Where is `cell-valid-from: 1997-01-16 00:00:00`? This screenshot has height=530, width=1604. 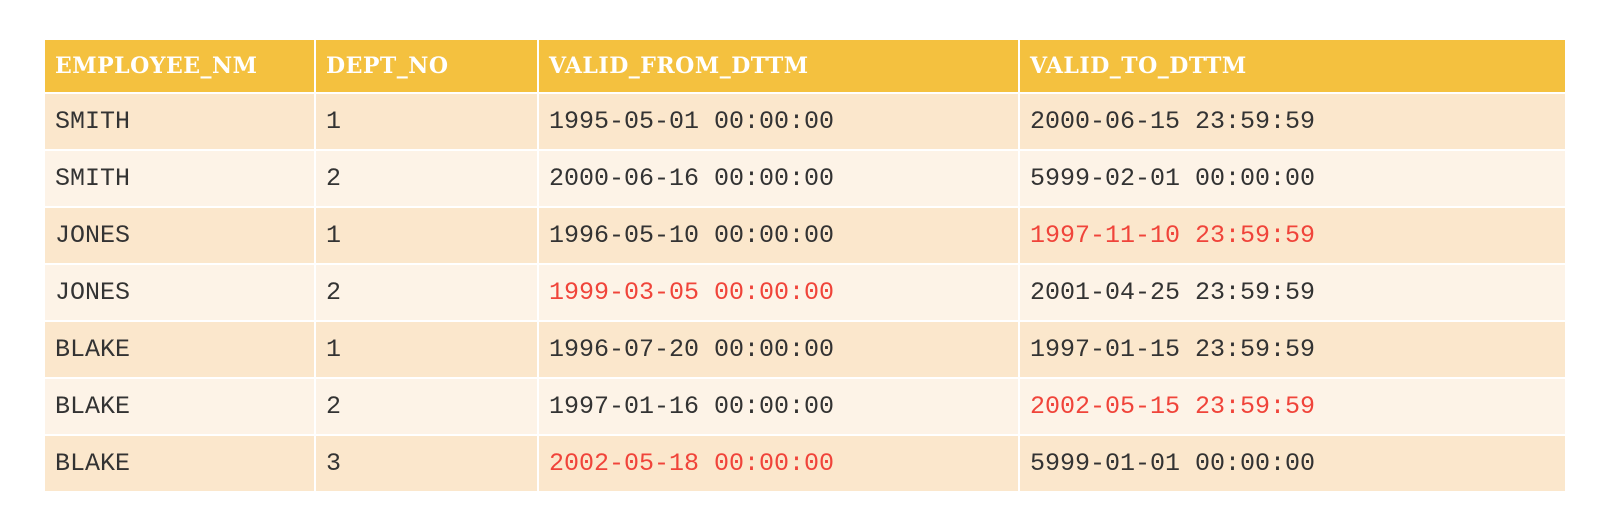
cell-valid-from: 1997-01-16 00:00:00 is located at coordinates (779, 407).